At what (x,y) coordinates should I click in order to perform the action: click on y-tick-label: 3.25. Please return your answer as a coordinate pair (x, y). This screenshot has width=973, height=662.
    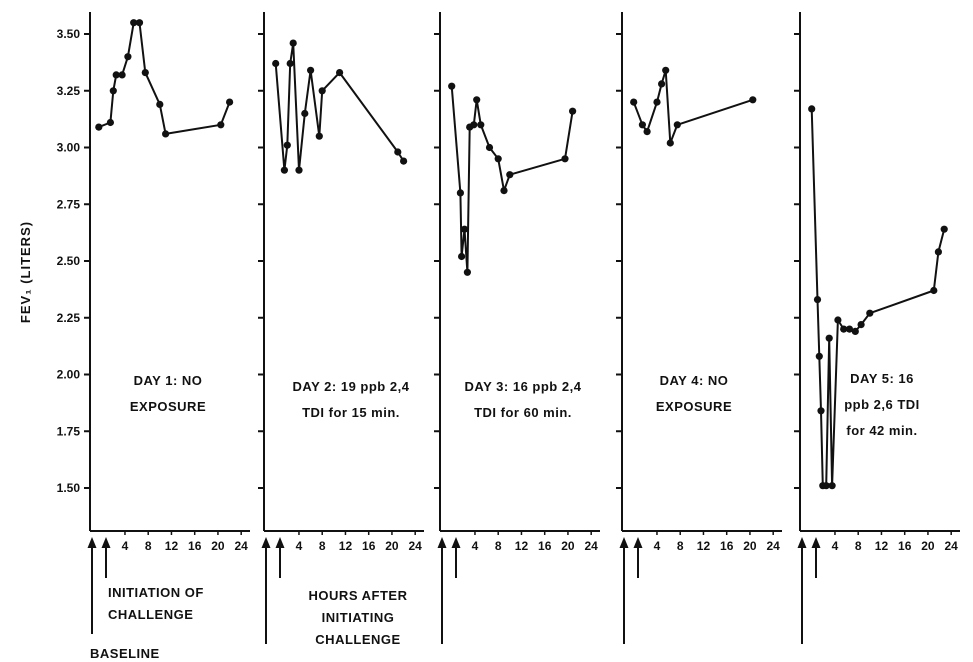
    Looking at the image, I should click on (69, 91).